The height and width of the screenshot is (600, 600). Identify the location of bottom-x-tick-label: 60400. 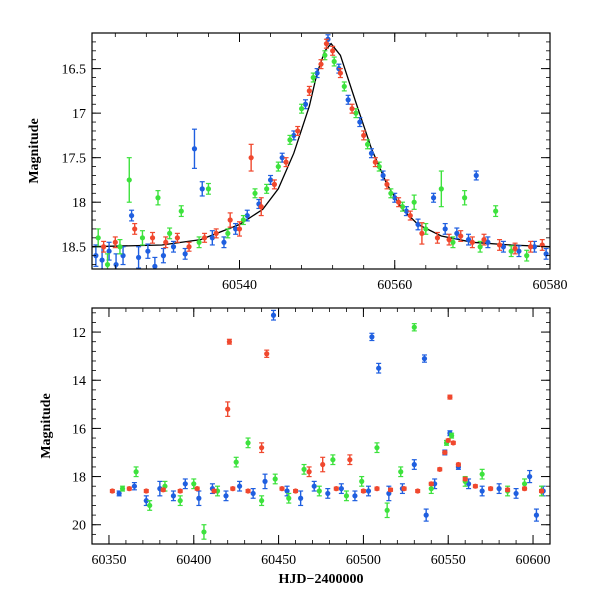
(193, 560).